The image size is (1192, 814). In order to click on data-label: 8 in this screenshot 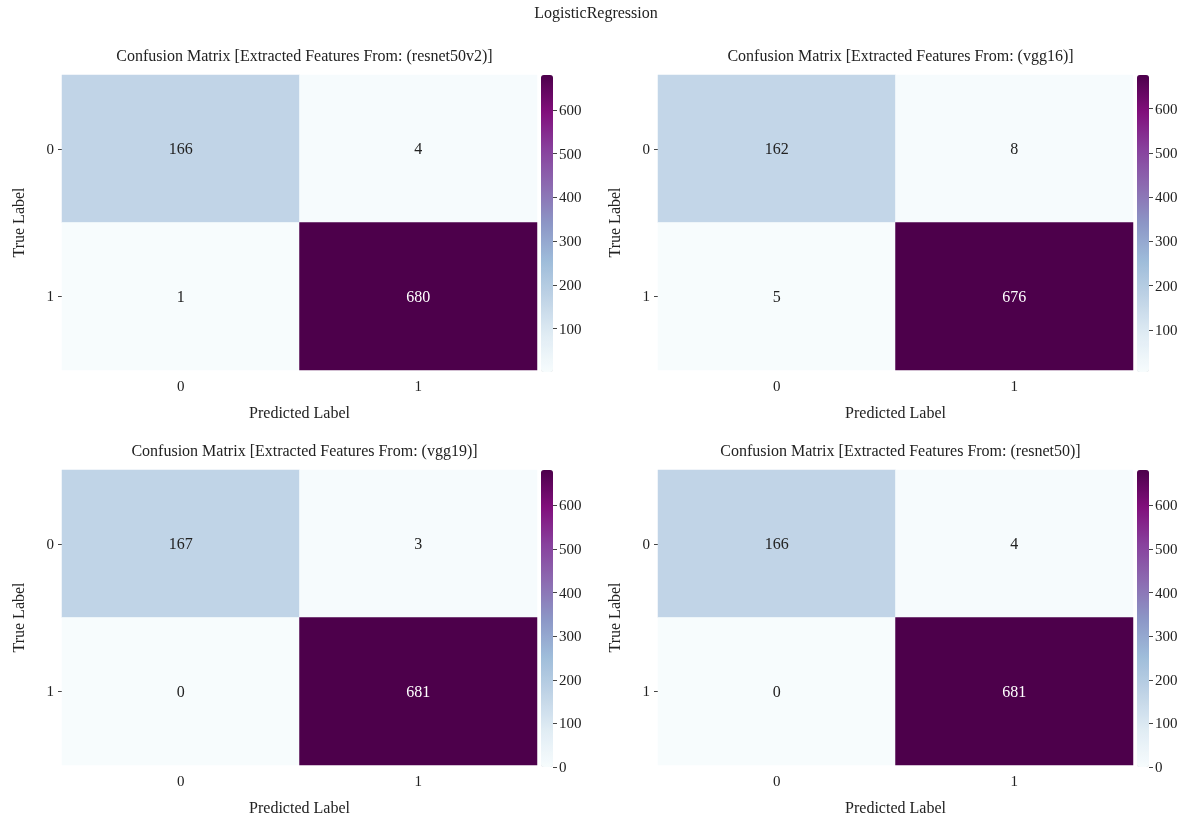, I will do `click(1014, 149)`.